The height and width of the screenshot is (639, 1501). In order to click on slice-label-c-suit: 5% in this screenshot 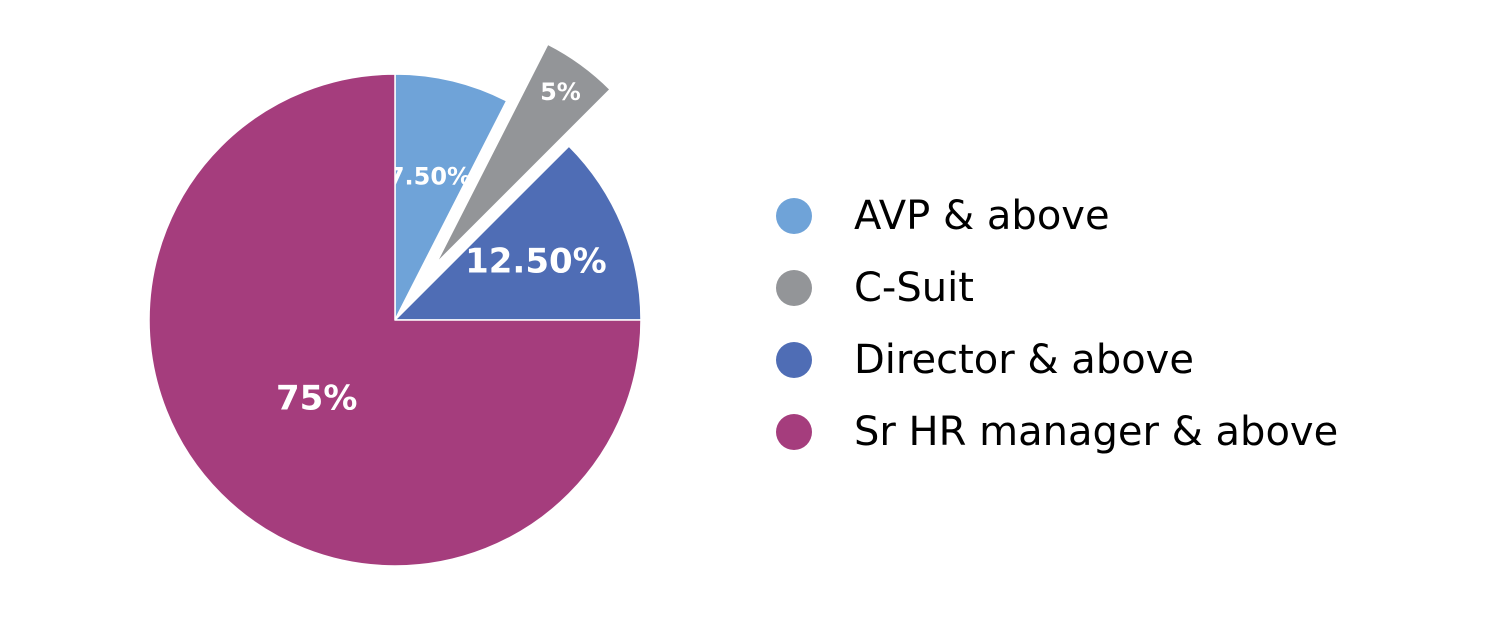, I will do `click(560, 92)`.